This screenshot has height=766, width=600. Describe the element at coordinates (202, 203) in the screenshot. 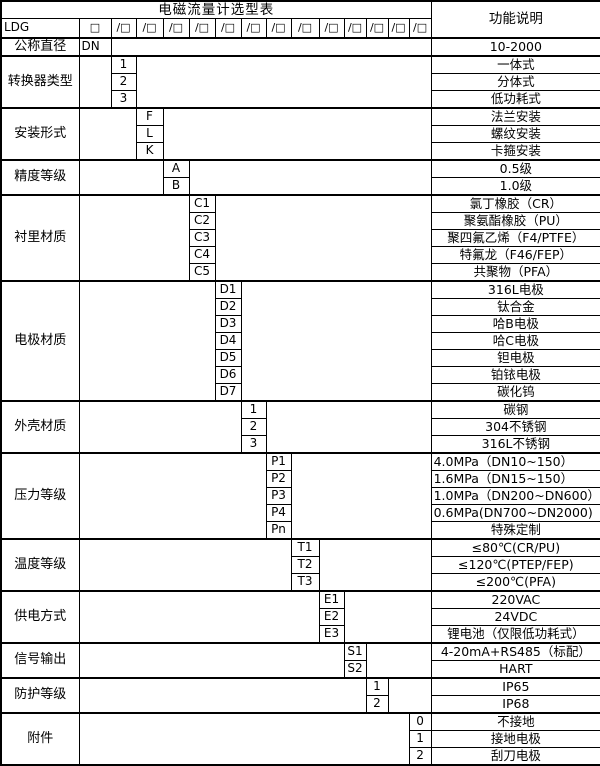

I see `option-code: C1` at that location.